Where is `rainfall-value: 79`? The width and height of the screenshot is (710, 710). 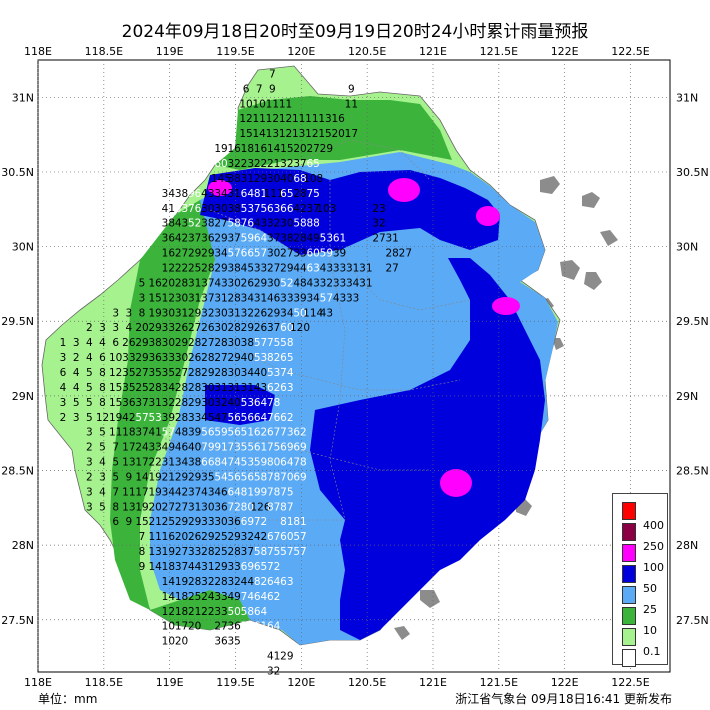 rainfall-value: 79 is located at coordinates (207, 448).